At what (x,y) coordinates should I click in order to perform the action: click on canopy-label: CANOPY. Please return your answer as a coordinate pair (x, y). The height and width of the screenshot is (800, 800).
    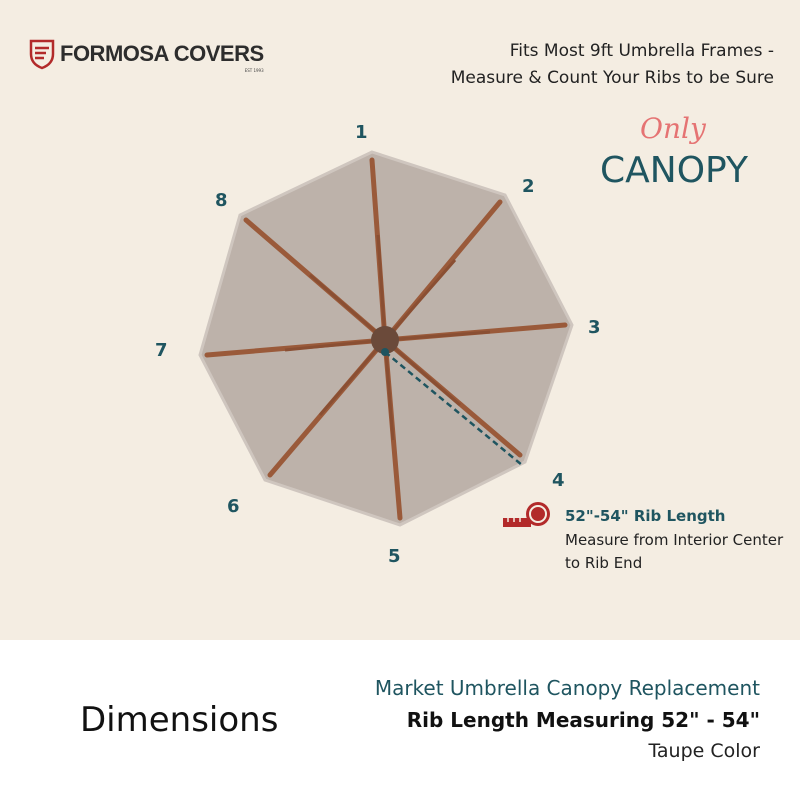
    Looking at the image, I should click on (674, 170).